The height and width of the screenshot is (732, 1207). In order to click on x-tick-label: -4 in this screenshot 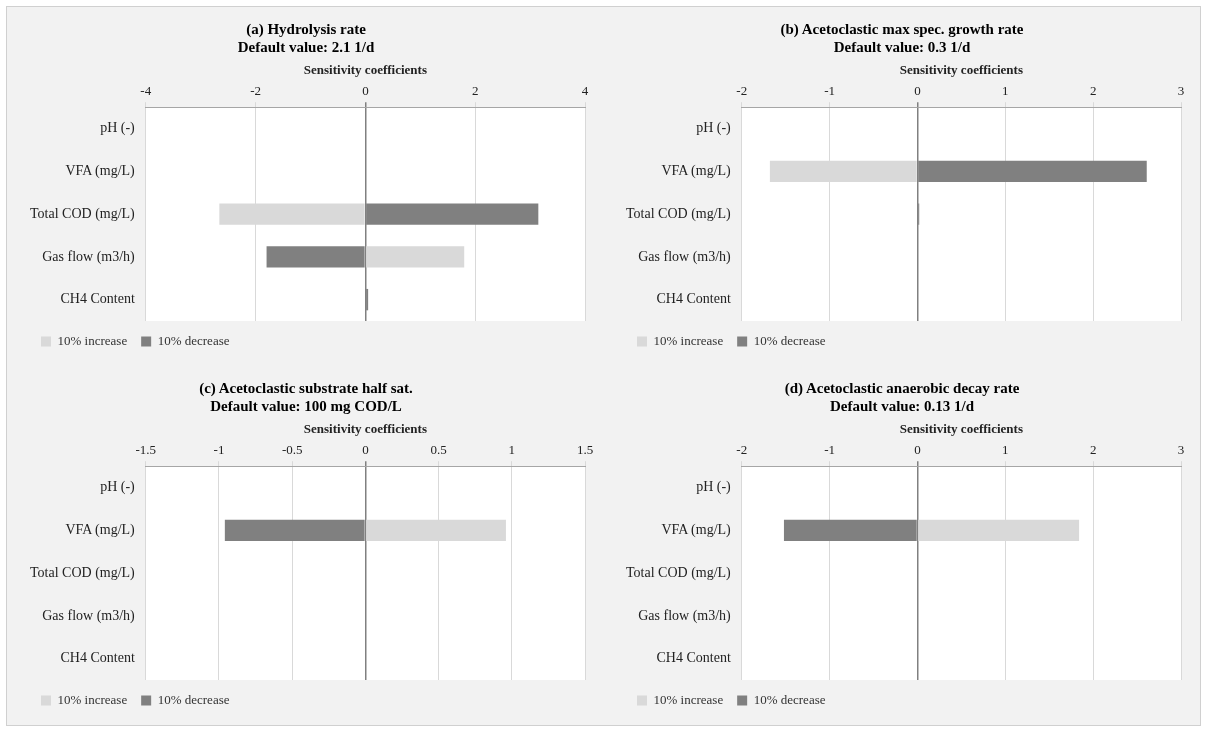, I will do `click(146, 90)`.